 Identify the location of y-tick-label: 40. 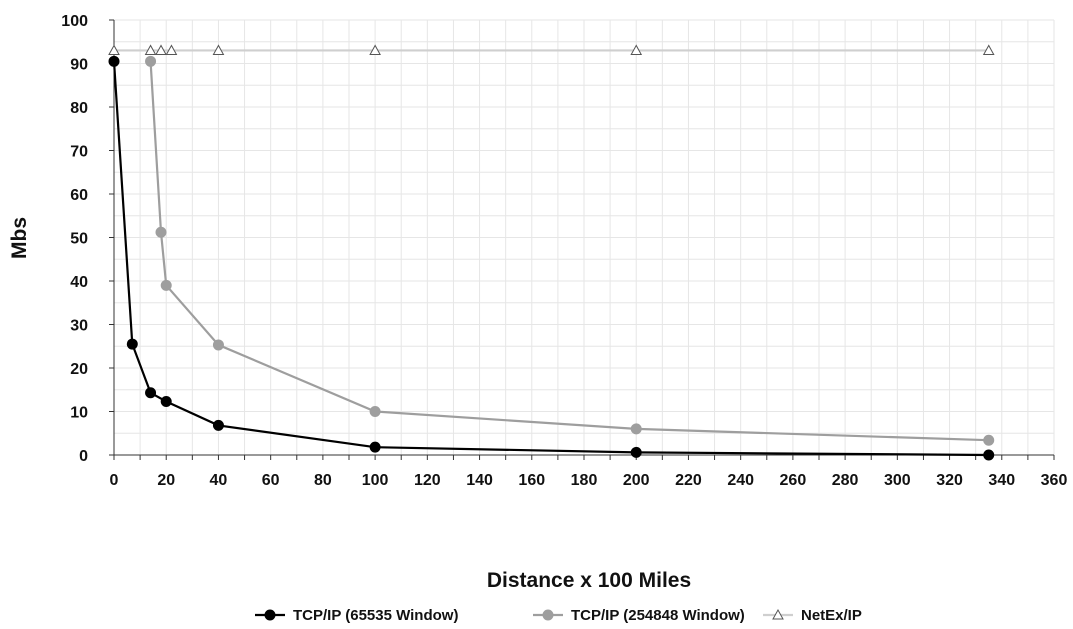
(79, 282).